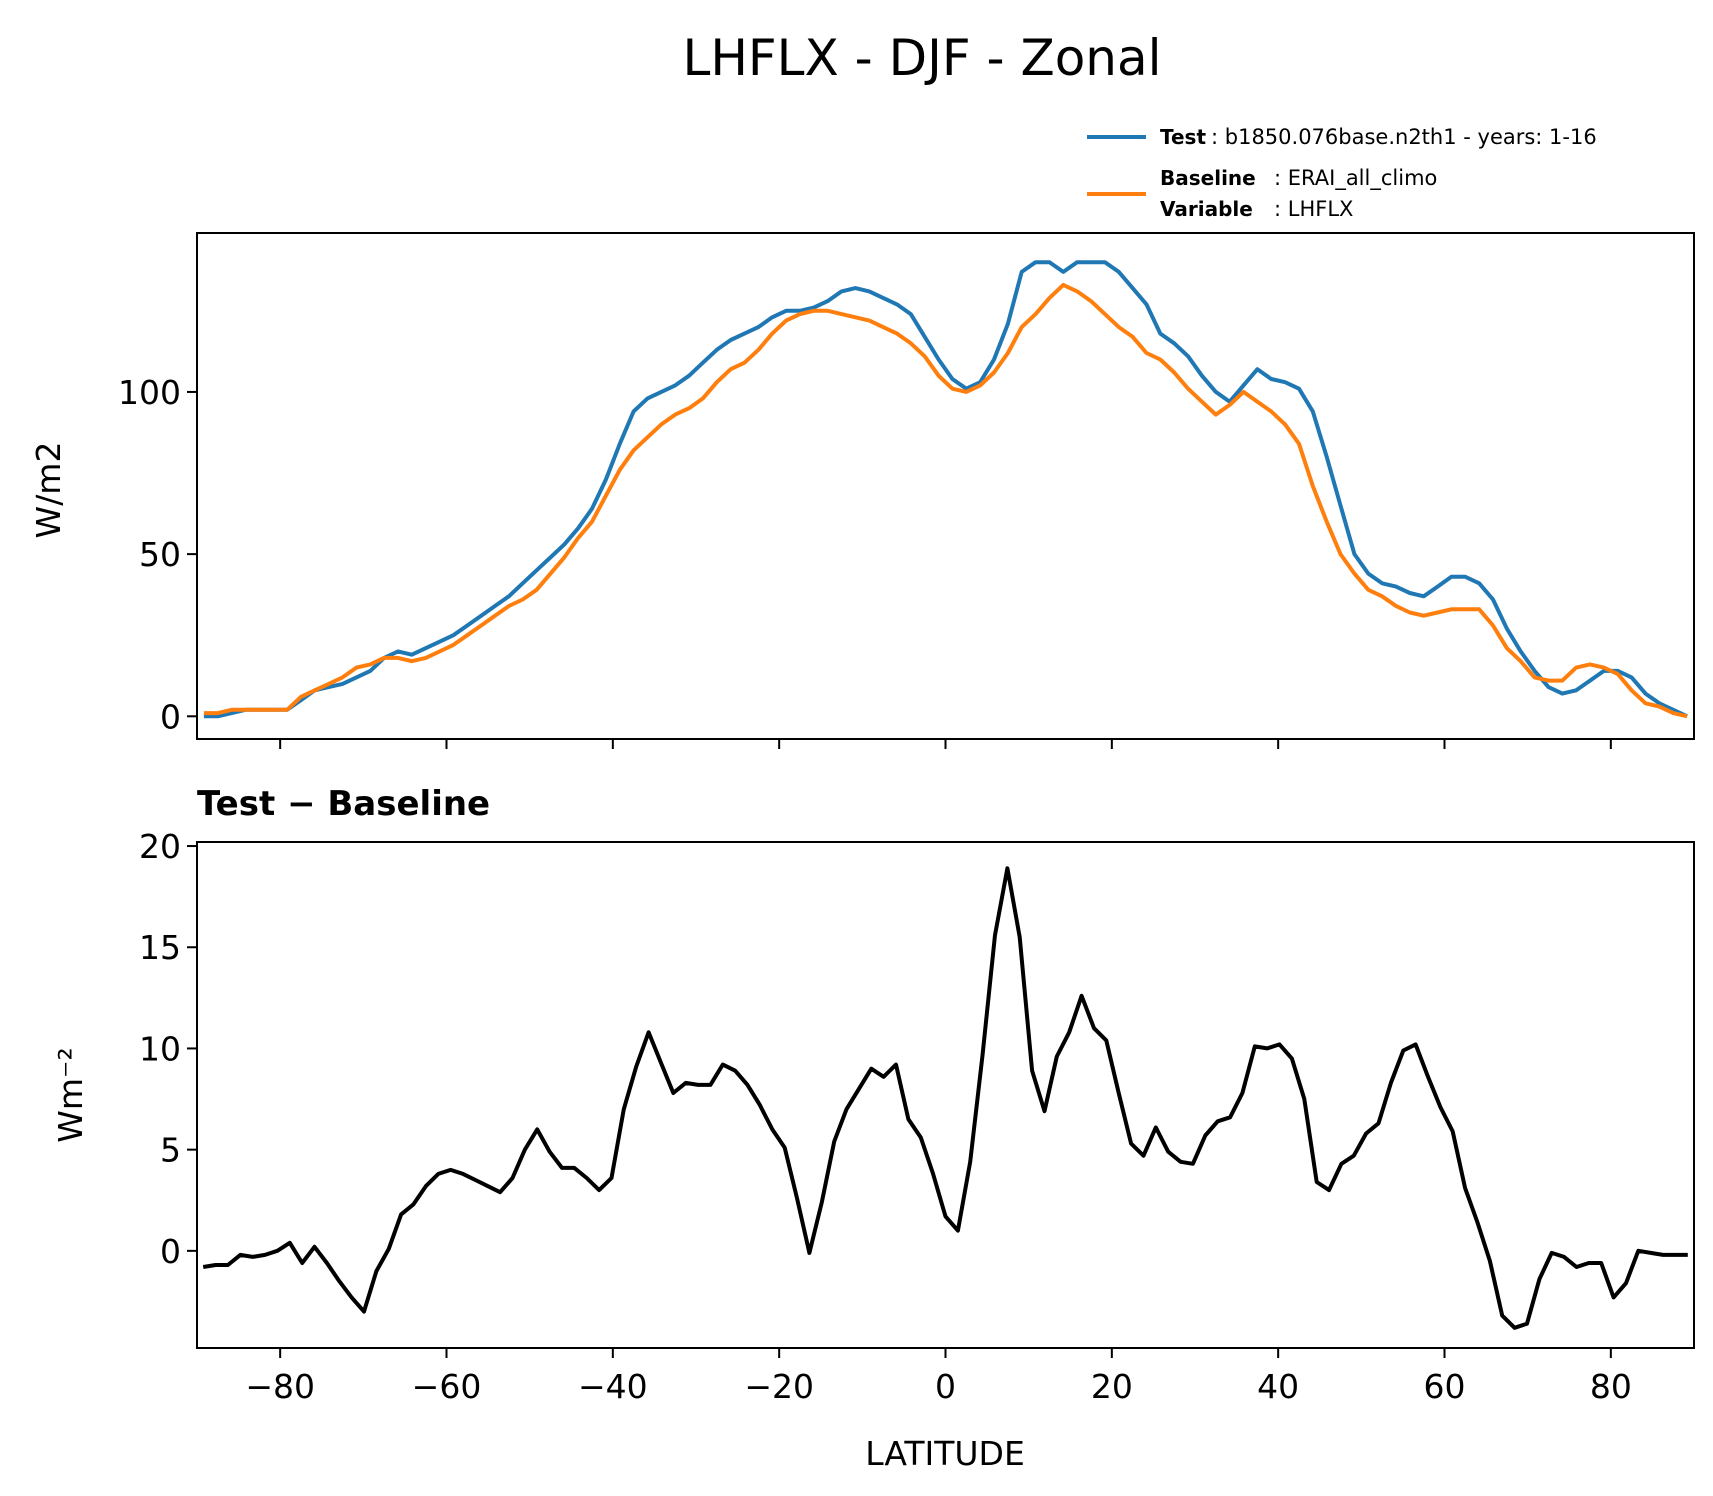 This screenshot has height=1496, width=1713. Describe the element at coordinates (1278, 1386) in the screenshot. I see `xtick-label: 40` at that location.